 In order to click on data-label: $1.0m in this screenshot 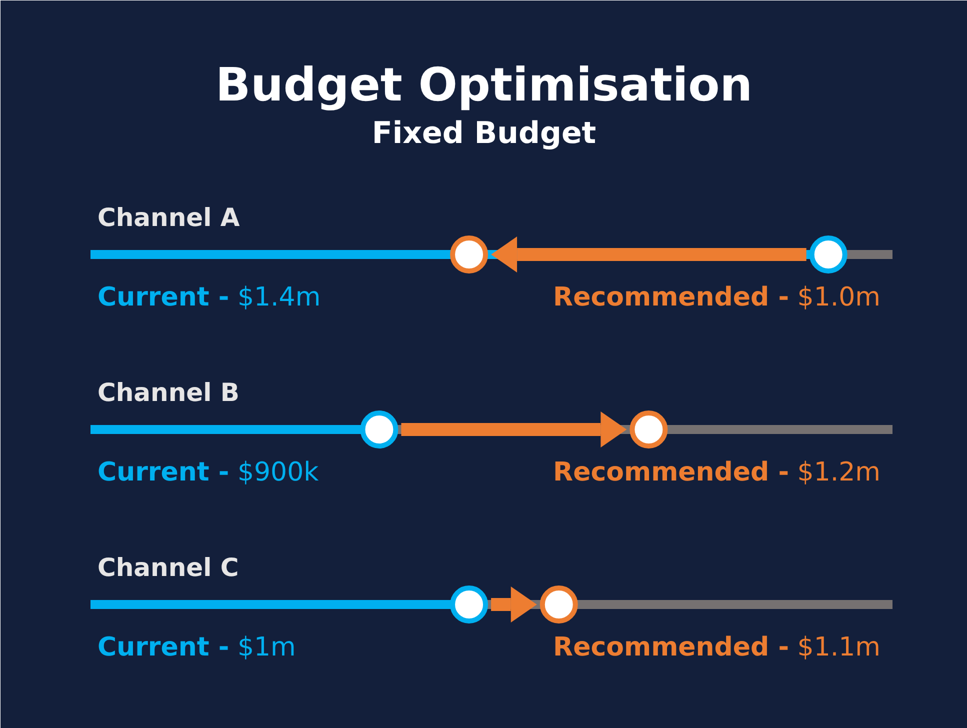, I will do `click(838, 297)`.